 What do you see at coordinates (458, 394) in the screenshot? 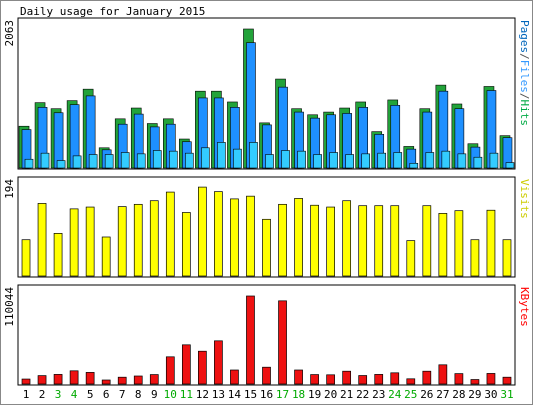
I see `x-tick-label-day-28: 28` at bounding box center [458, 394].